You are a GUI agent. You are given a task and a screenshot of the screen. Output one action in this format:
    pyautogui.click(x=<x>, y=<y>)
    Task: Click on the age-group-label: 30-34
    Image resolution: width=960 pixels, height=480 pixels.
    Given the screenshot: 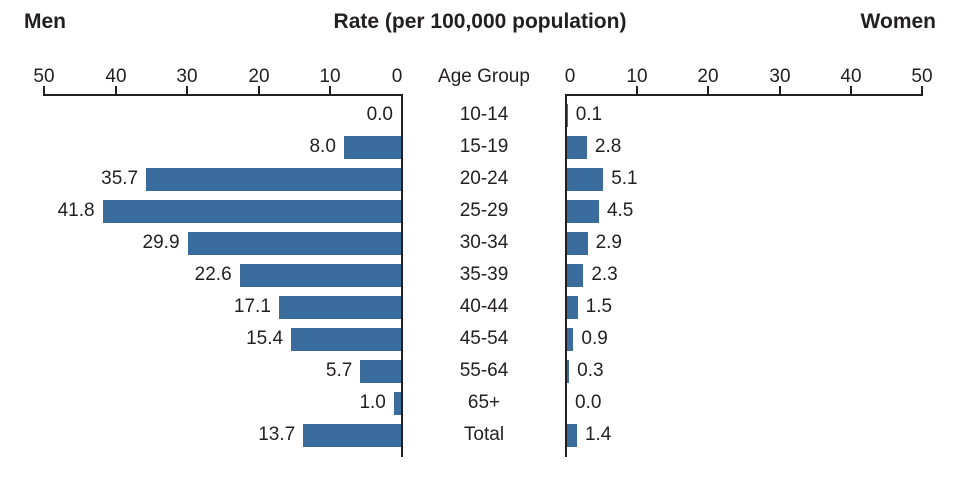 What is the action you would take?
    pyautogui.click(x=484, y=242)
    